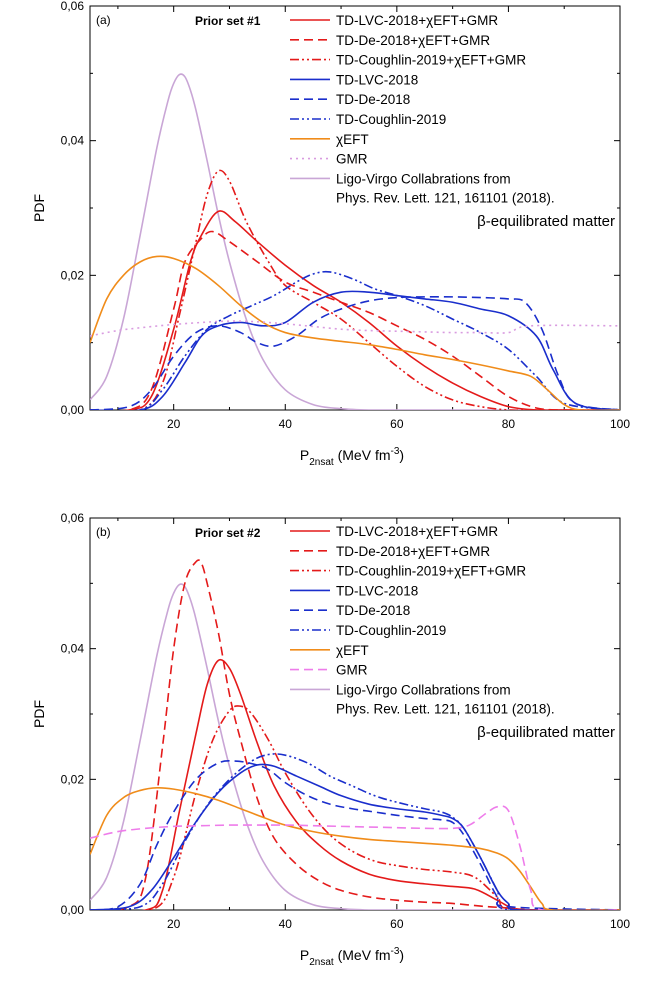 Image resolution: width=667 pixels, height=987 pixels. Describe the element at coordinates (103, 532) in the screenshot. I see `panel-label: (b)` at that location.